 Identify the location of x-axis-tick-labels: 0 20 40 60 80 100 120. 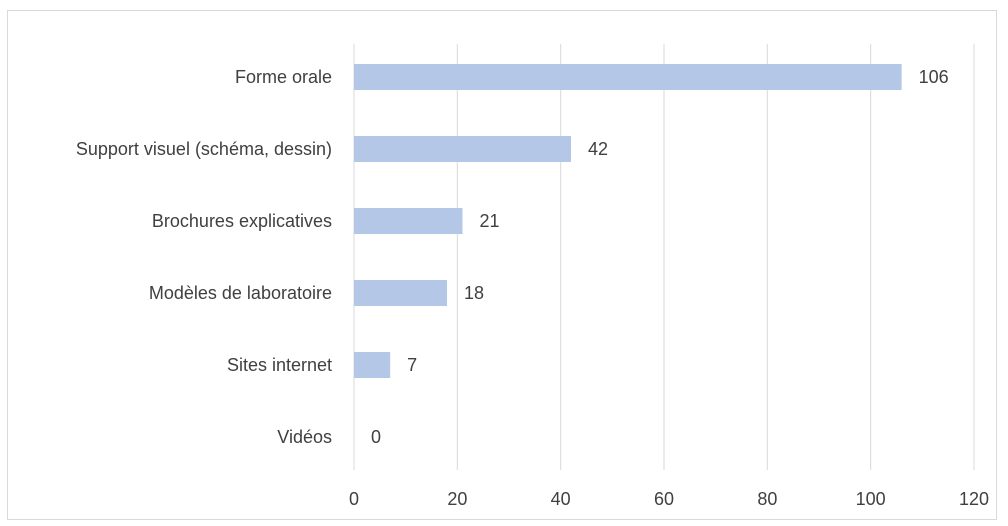
(669, 499).